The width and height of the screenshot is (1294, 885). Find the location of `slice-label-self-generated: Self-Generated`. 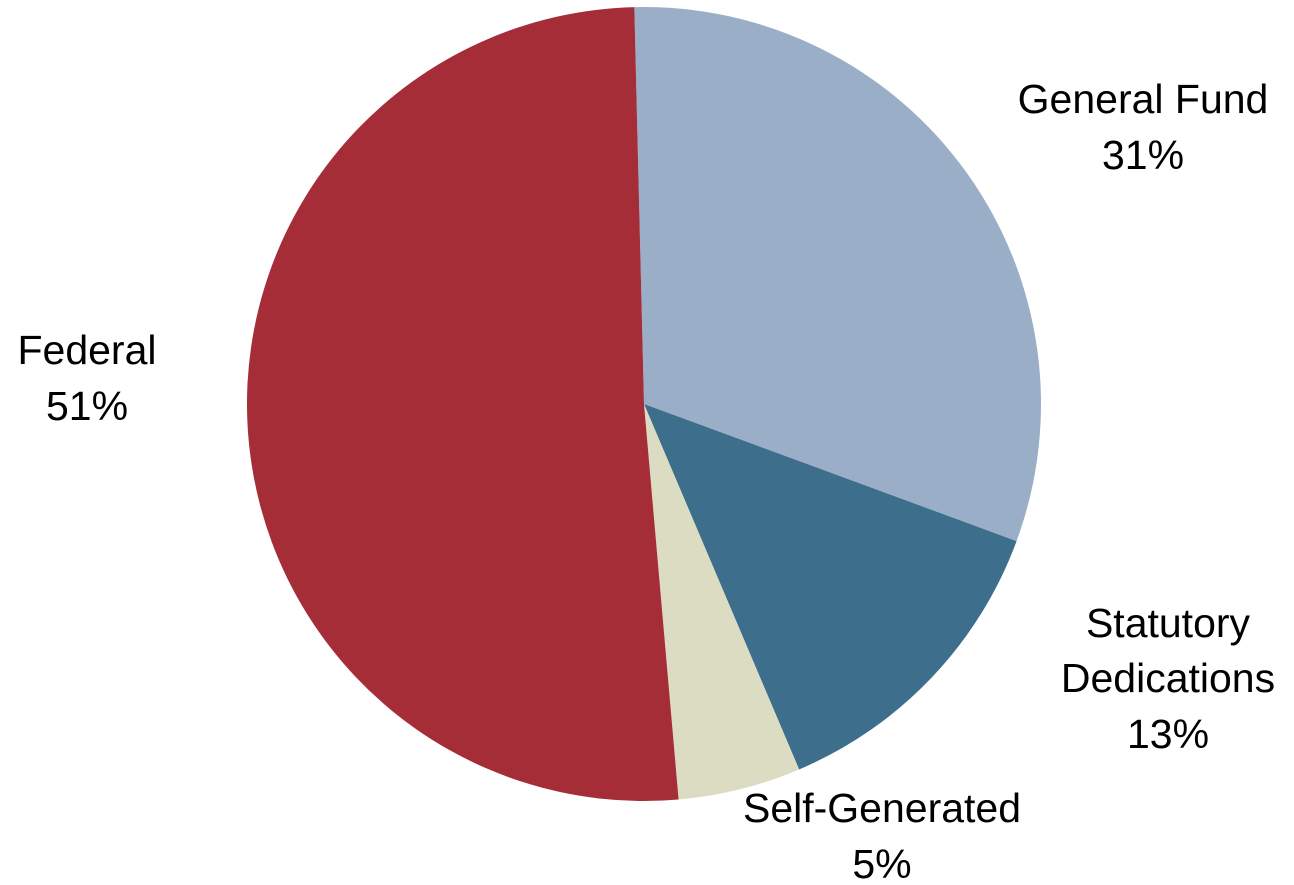

slice-label-self-generated: Self-Generated is located at coordinates (882, 808).